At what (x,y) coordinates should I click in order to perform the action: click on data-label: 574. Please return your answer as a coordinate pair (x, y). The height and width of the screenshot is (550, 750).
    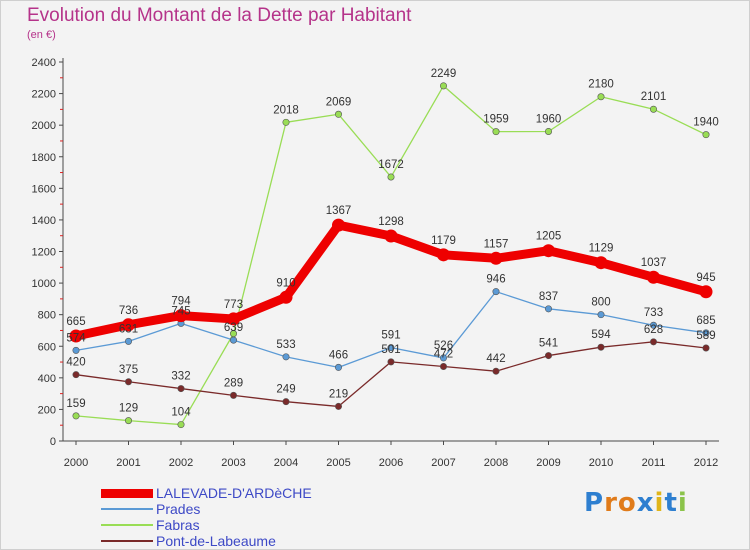
    Looking at the image, I should click on (76, 338).